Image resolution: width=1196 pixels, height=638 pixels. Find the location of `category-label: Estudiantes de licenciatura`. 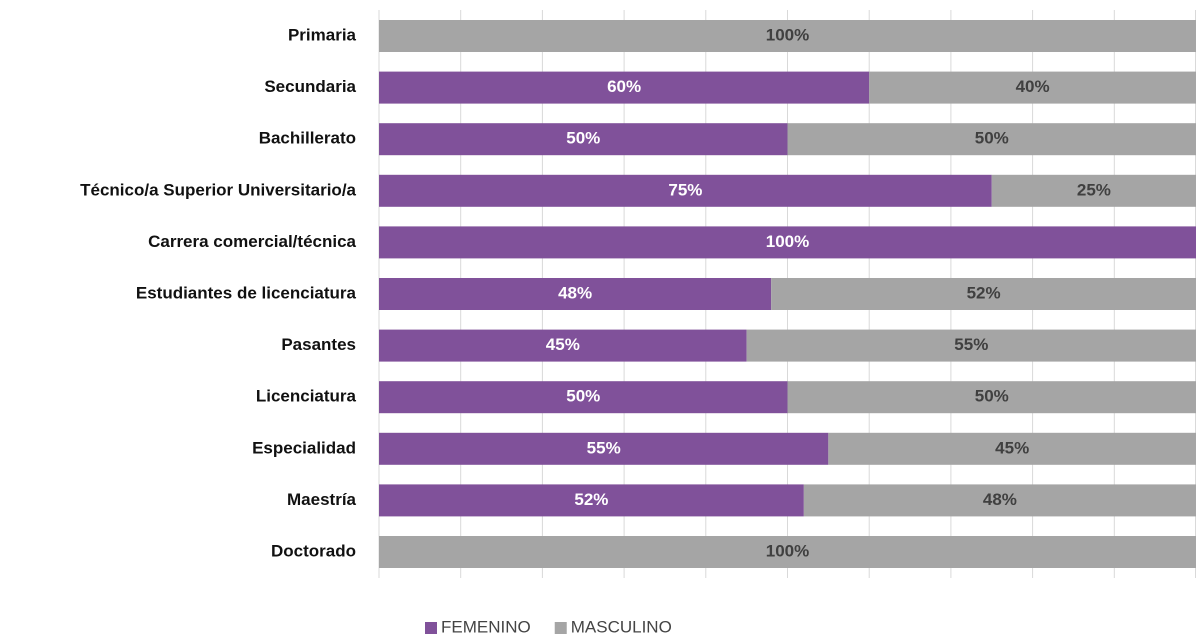

category-label: Estudiantes de licenciatura is located at coordinates (246, 292).